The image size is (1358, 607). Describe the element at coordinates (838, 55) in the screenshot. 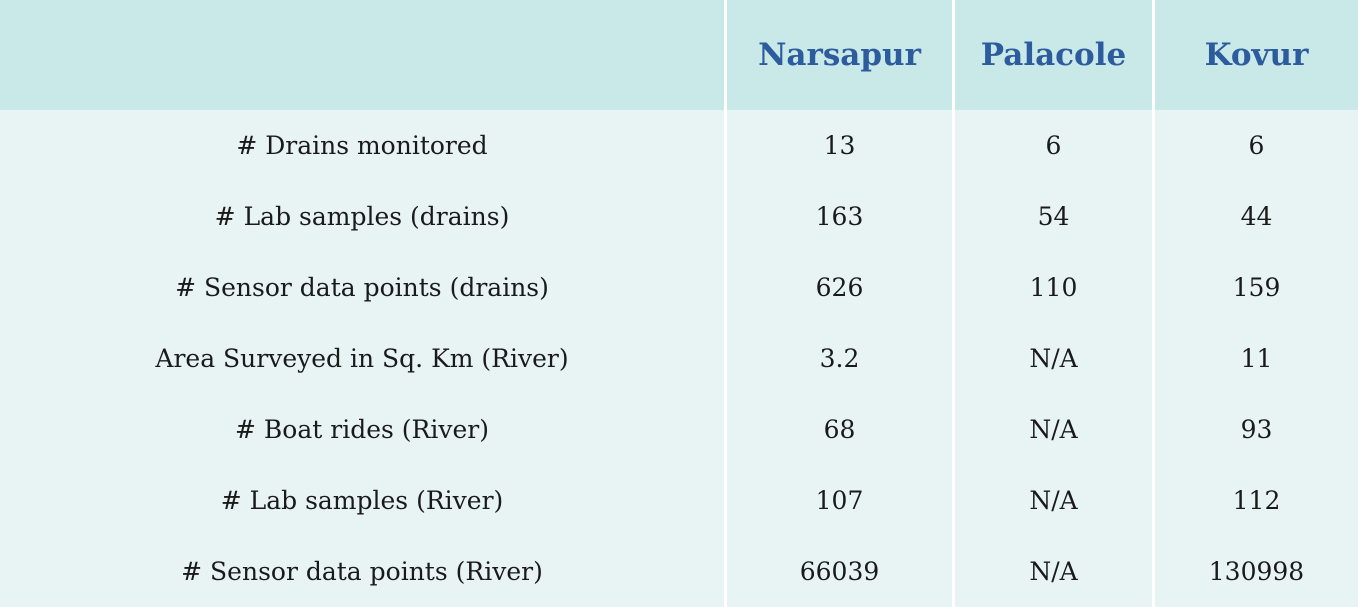

I see `column-header-narsapur: Narsapur` at that location.